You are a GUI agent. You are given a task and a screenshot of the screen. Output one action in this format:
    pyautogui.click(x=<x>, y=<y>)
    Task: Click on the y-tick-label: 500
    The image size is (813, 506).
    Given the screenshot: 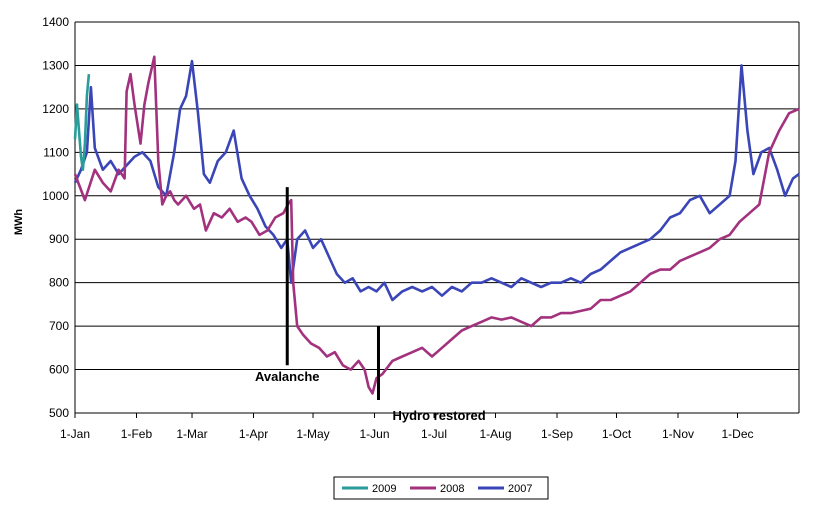 What is the action you would take?
    pyautogui.click(x=59, y=413)
    